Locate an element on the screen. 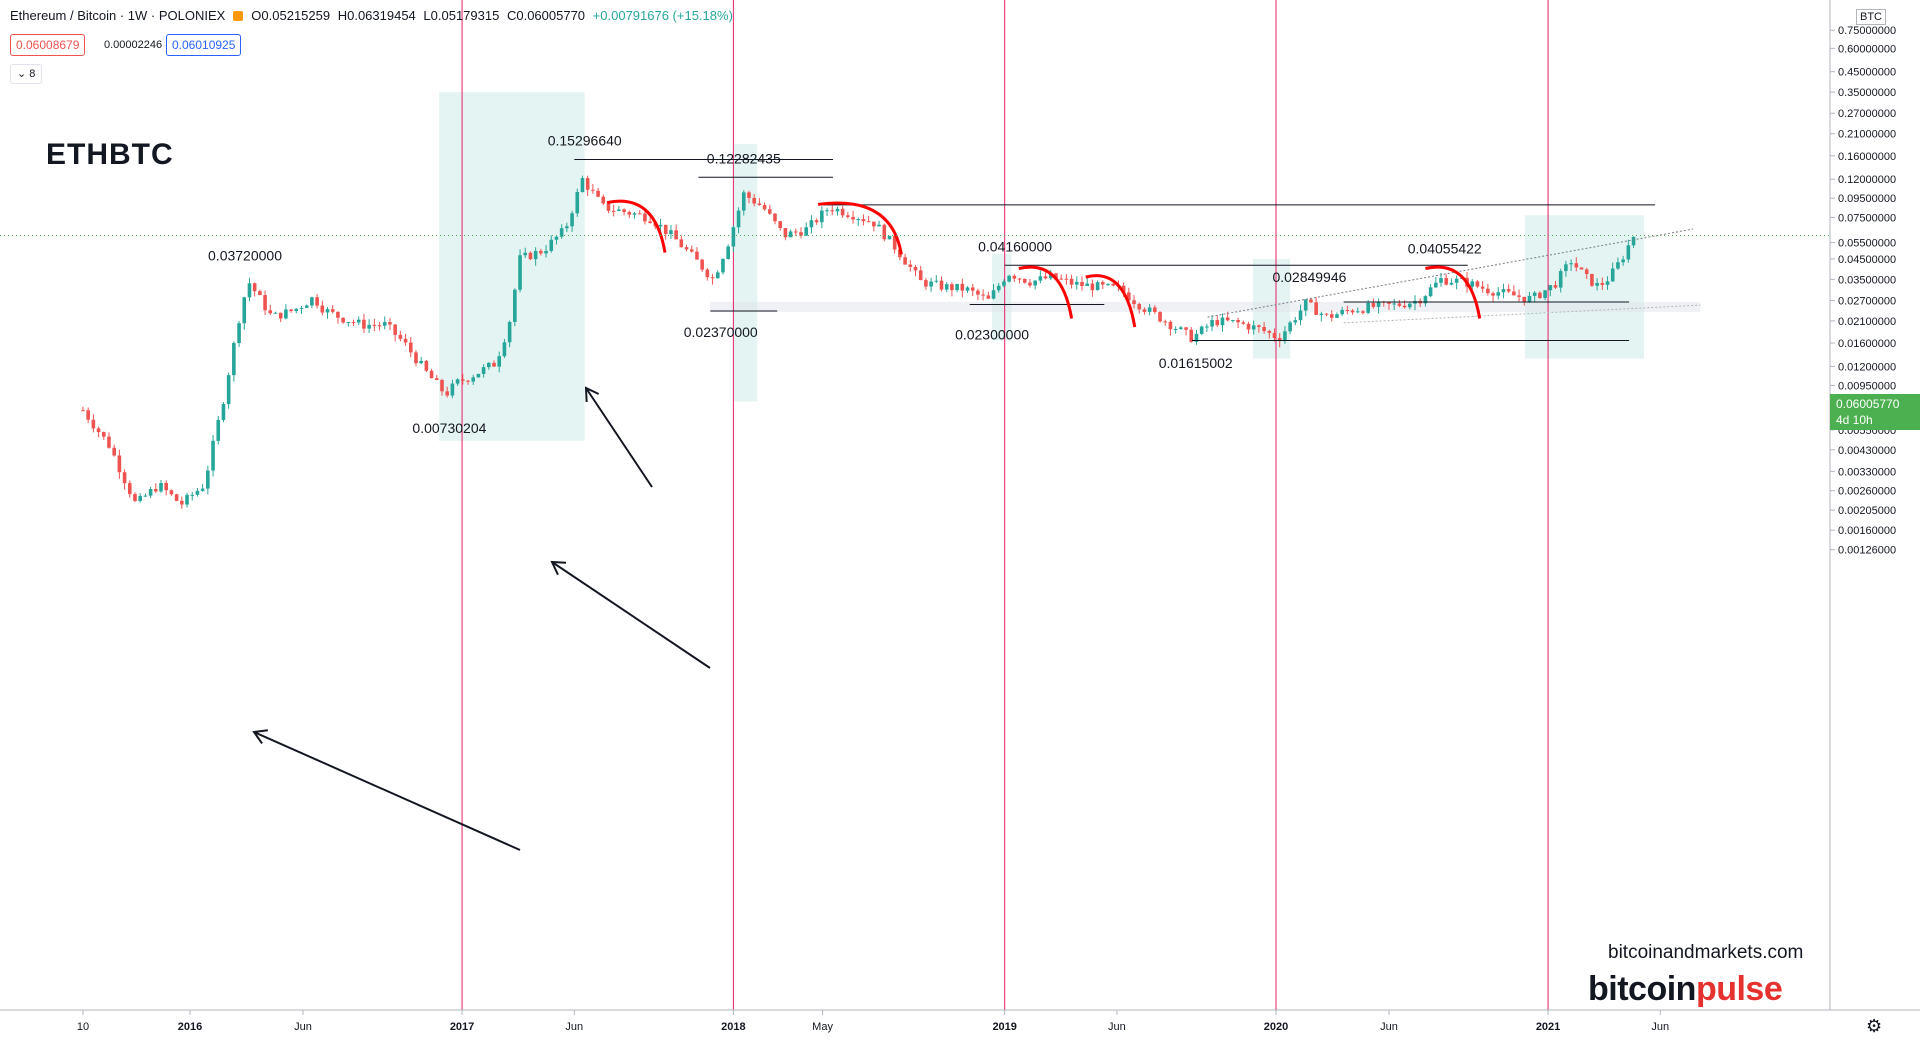  settings-gear-icon: ⚙ is located at coordinates (1874, 1026).